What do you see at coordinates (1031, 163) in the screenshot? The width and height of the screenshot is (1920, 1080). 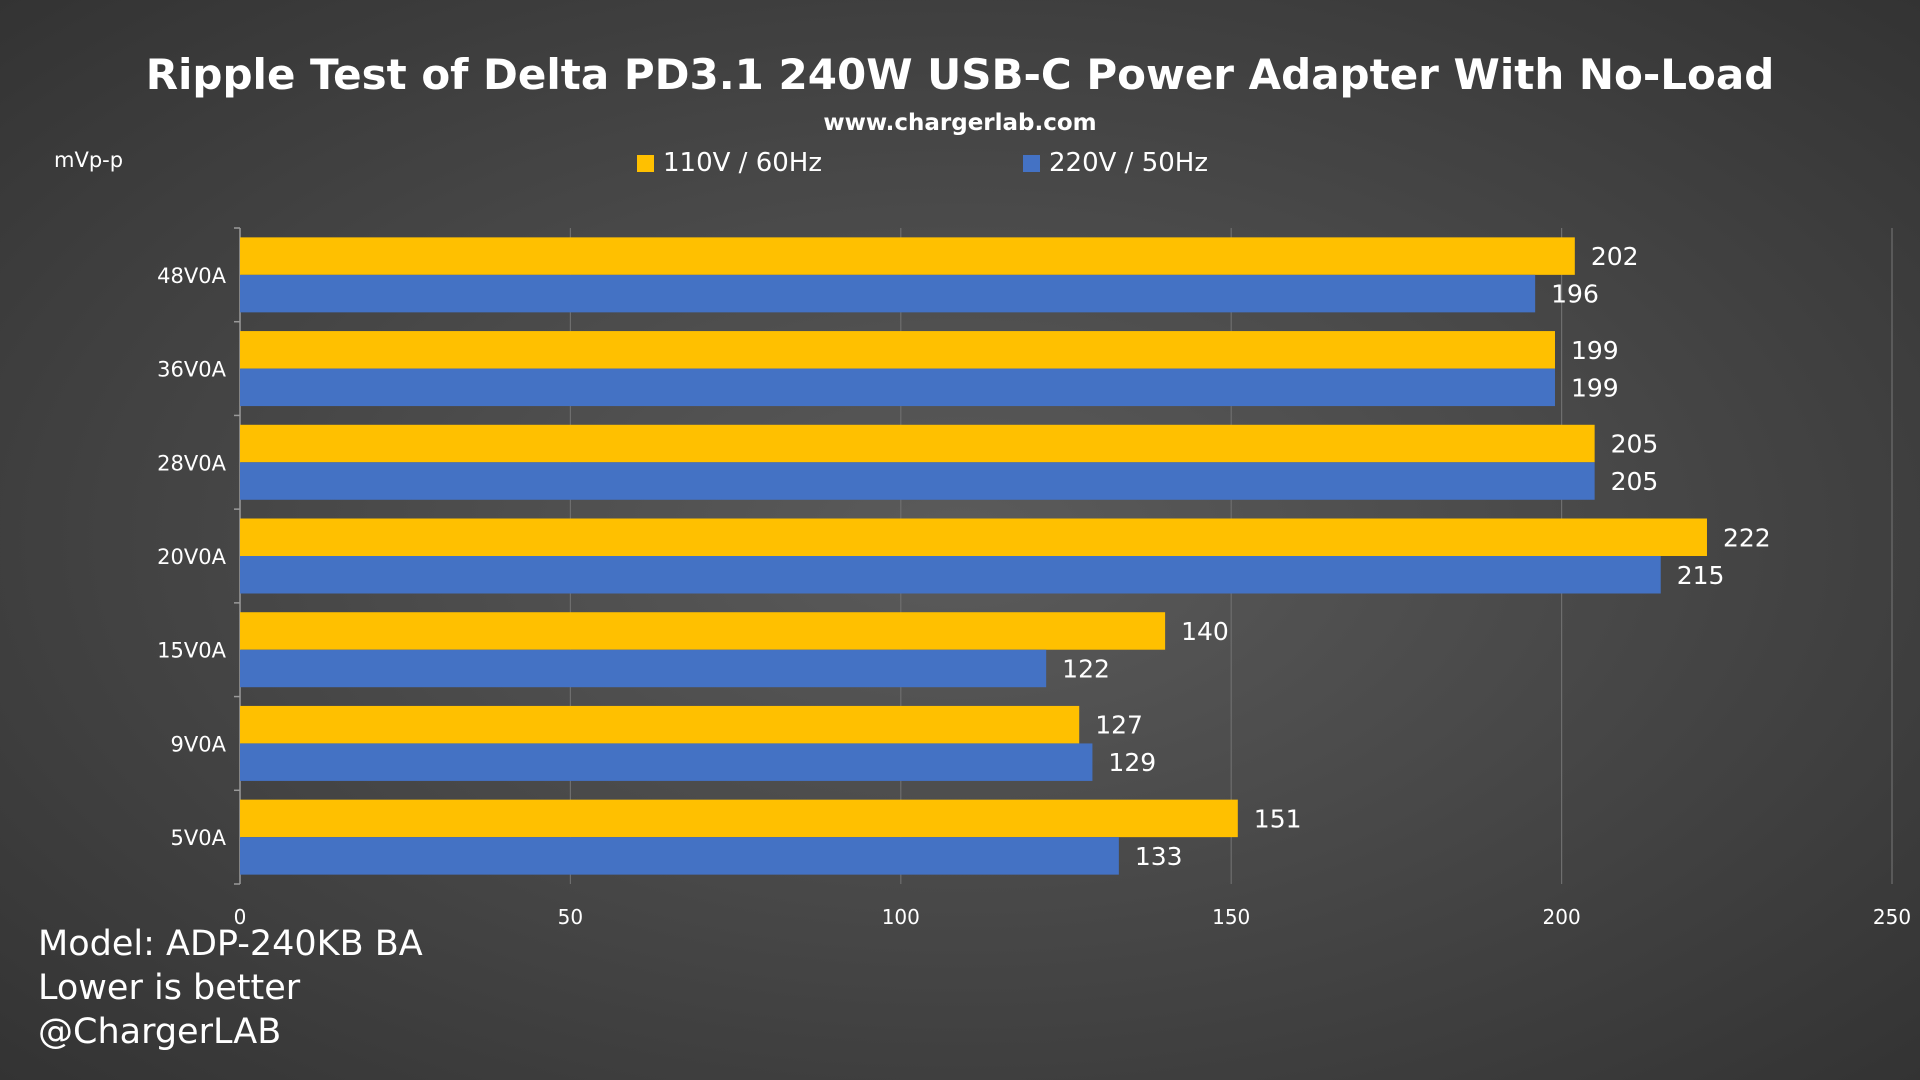 I see `legend-swatch-220v` at bounding box center [1031, 163].